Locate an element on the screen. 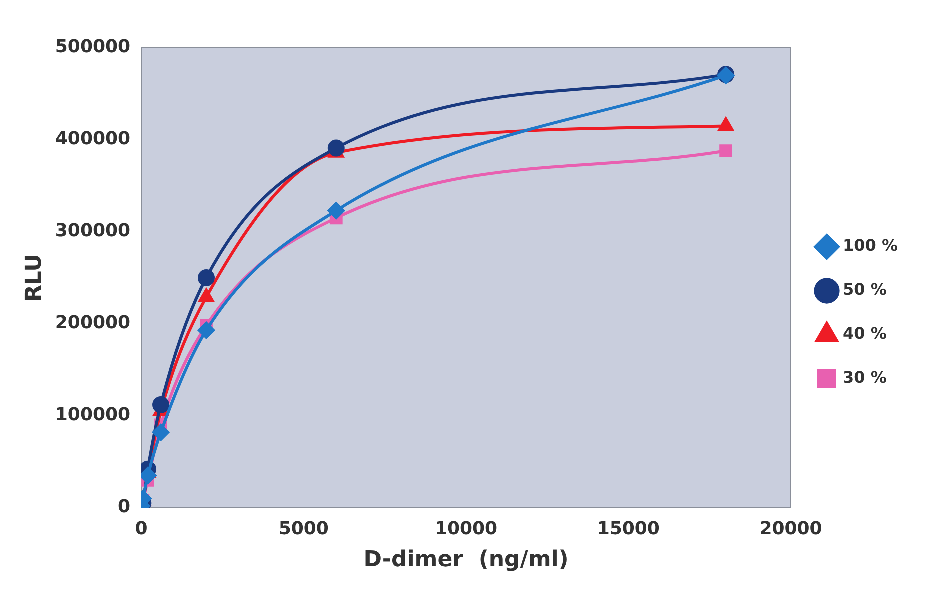 Image resolution: width=939 pixels, height=600 pixels. x-tick-label: 5000 is located at coordinates (303, 529).